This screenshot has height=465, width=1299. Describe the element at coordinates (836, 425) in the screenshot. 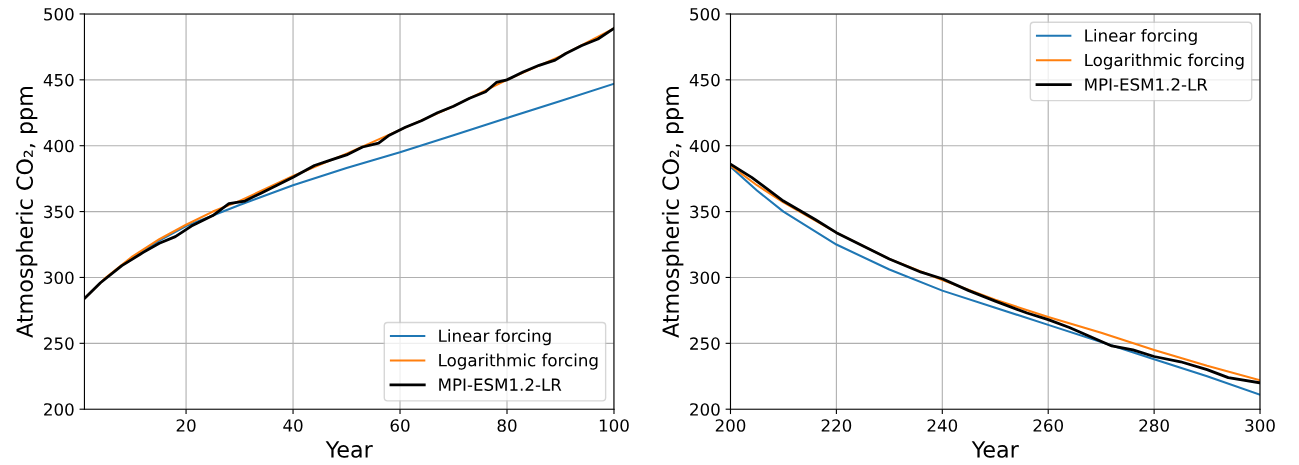

I see `x-tick-label: 220` at that location.